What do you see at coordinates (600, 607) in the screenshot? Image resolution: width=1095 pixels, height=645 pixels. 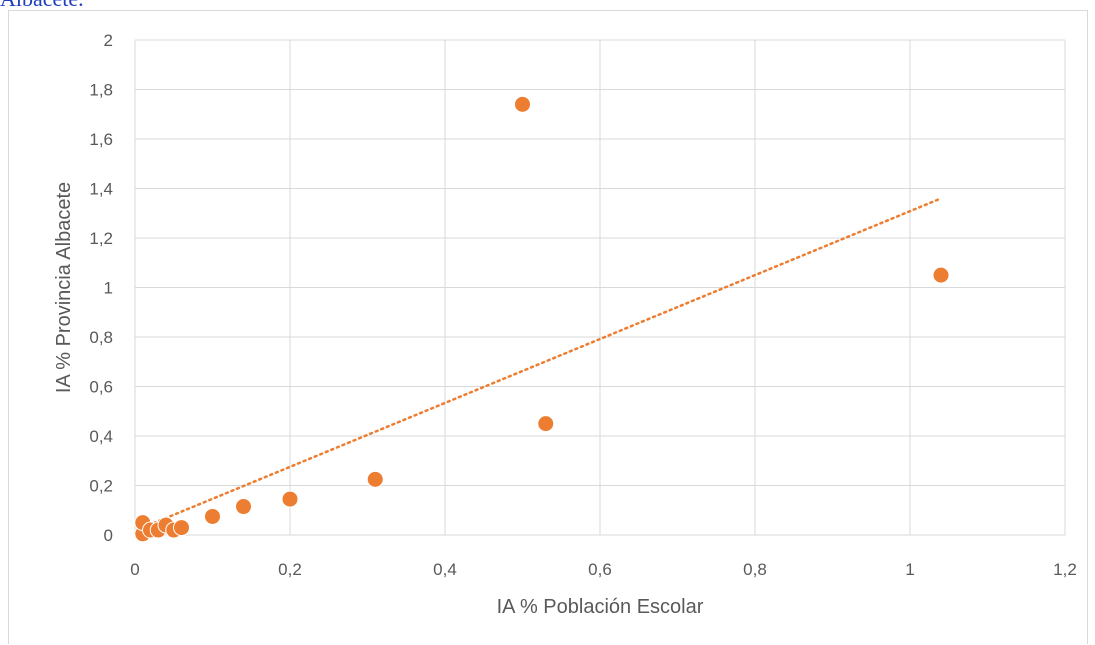 I see `x-axis-title: IA % Población Escolar` at bounding box center [600, 607].